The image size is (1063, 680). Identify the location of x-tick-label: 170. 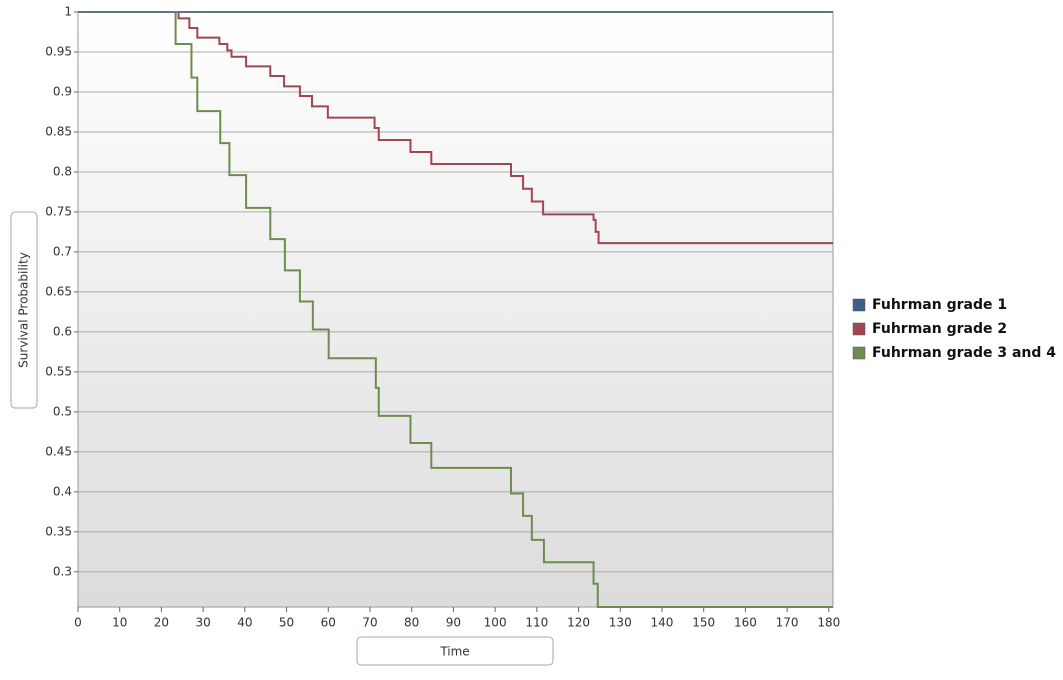
(787, 623).